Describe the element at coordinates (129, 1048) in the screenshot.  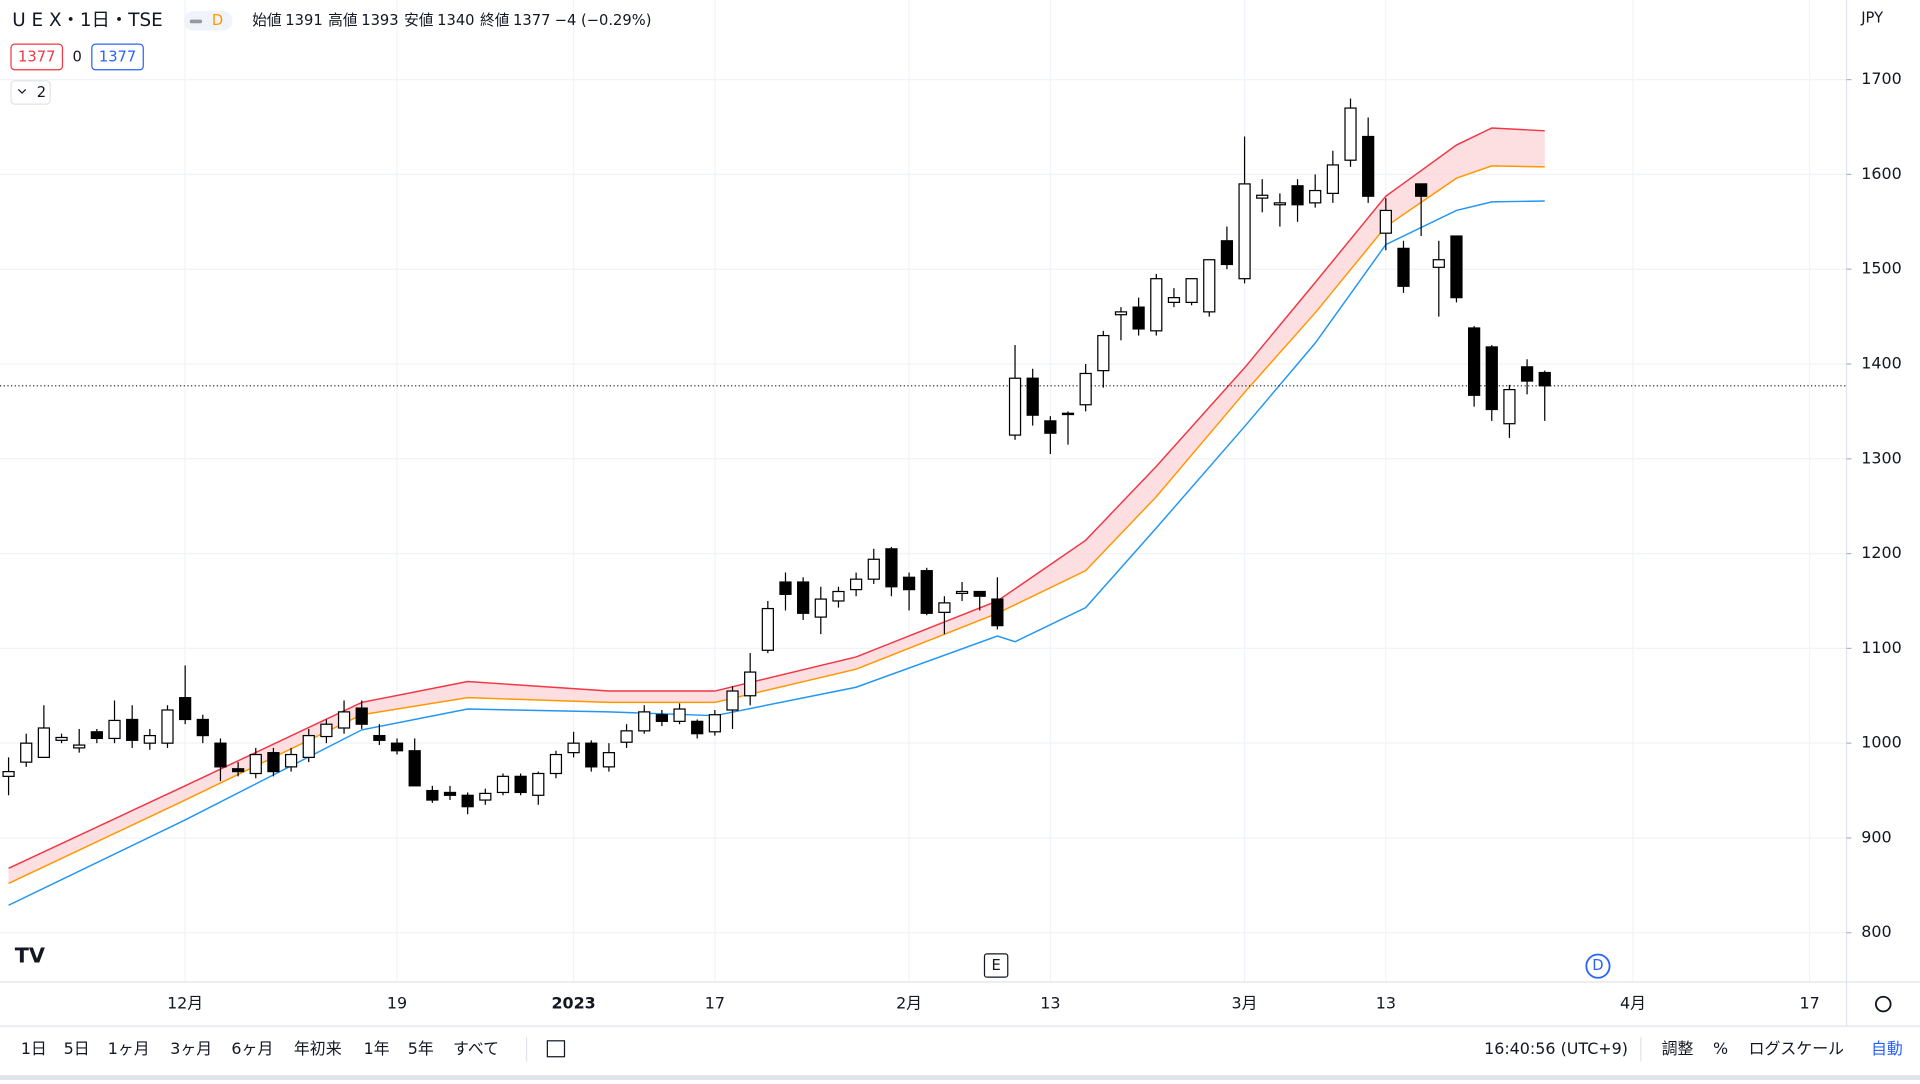
I see `range-button: 1ヶ月` at that location.